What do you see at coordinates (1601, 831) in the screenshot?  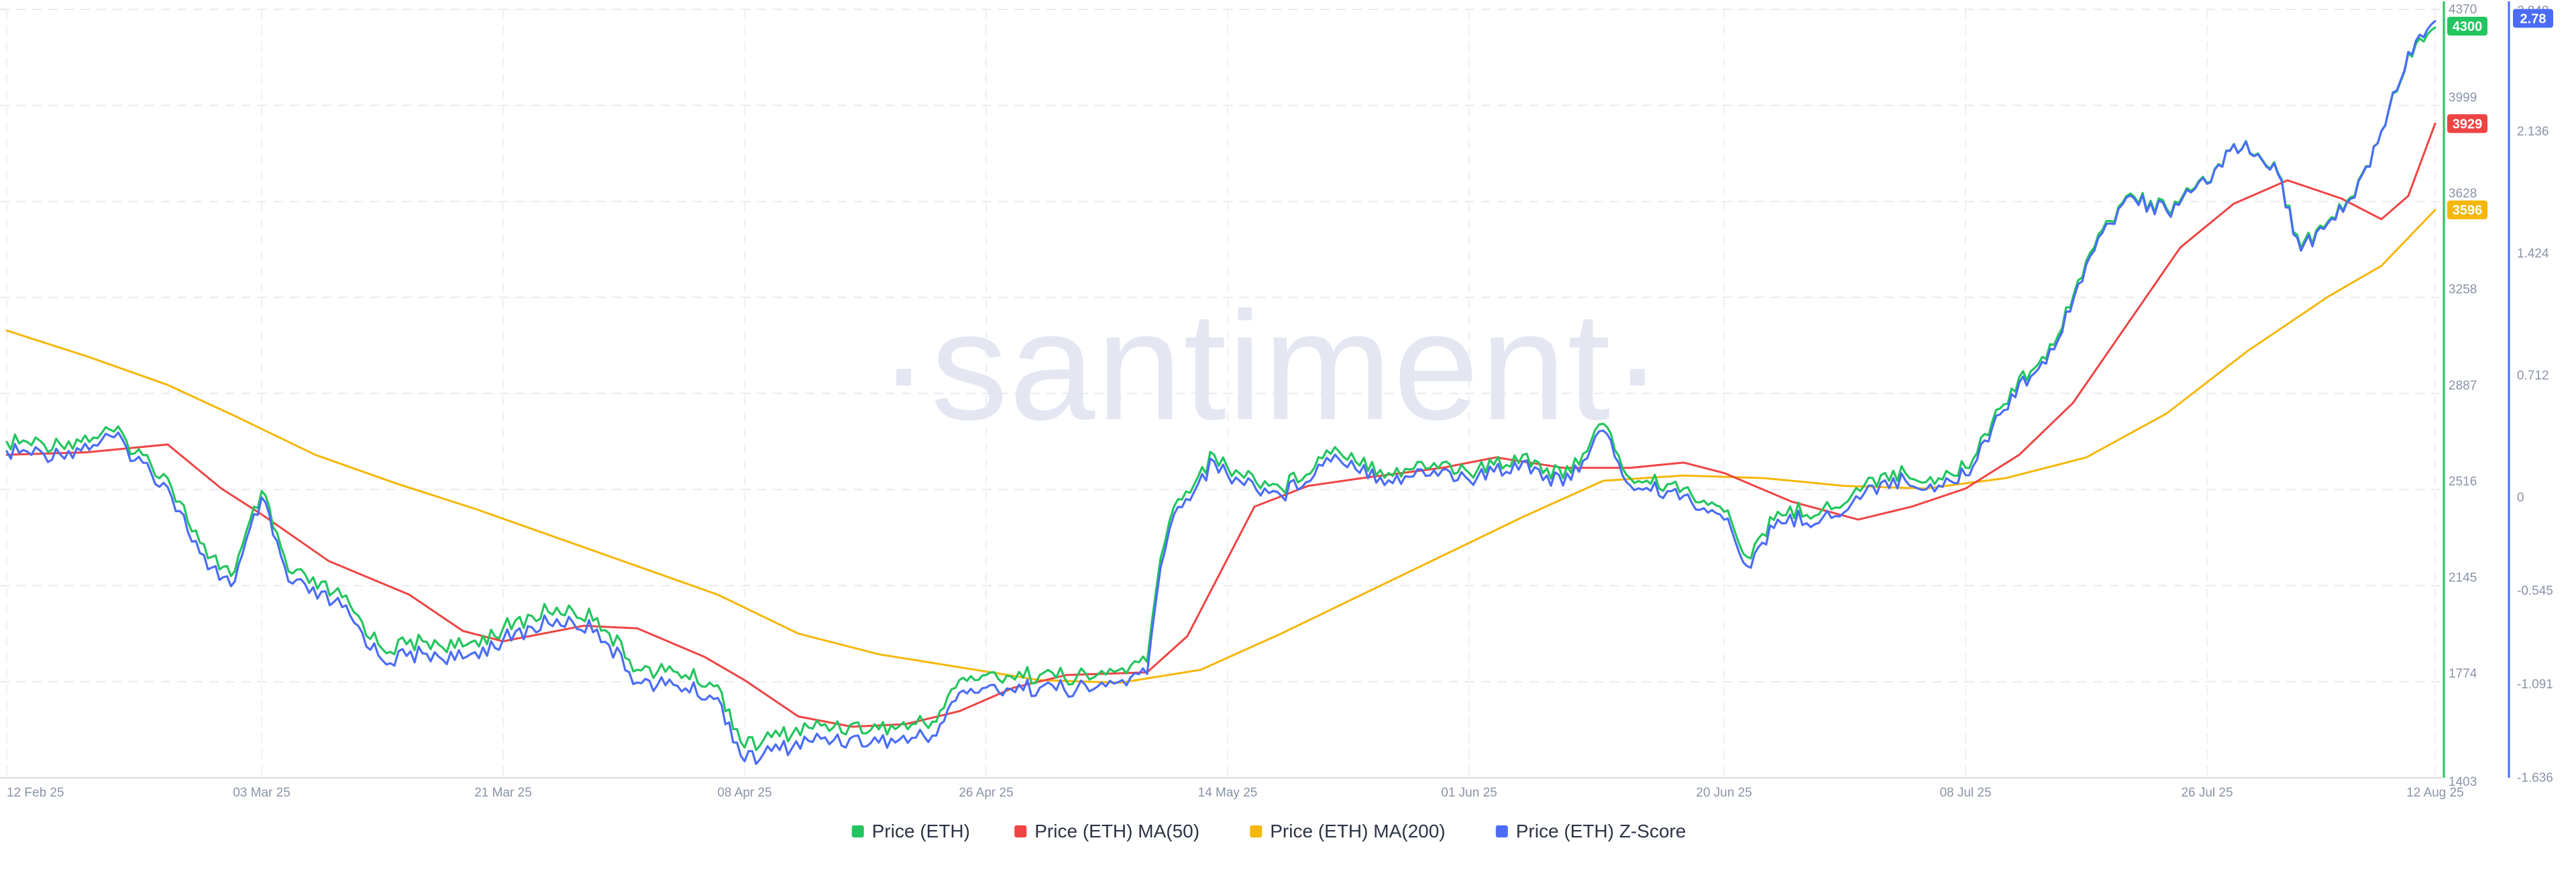 I see `legend-label: Price (ETH) Z-Score` at bounding box center [1601, 831].